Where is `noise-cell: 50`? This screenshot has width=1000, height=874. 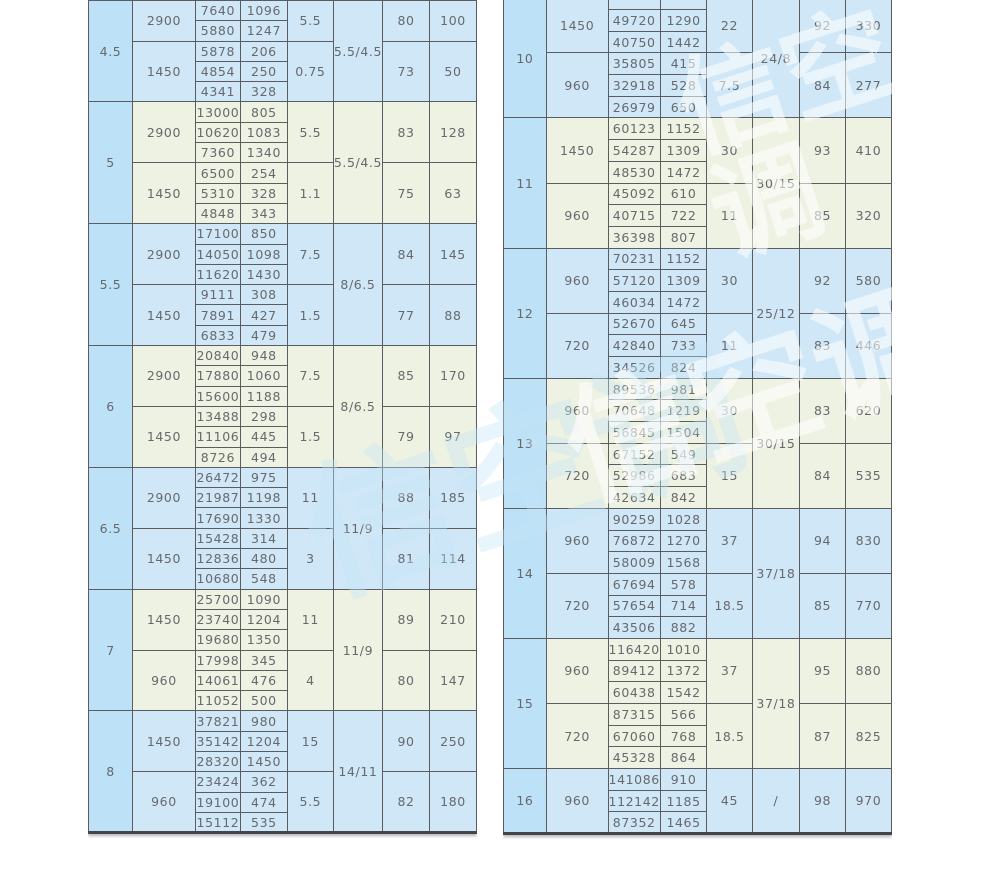
noise-cell: 50 is located at coordinates (452, 71).